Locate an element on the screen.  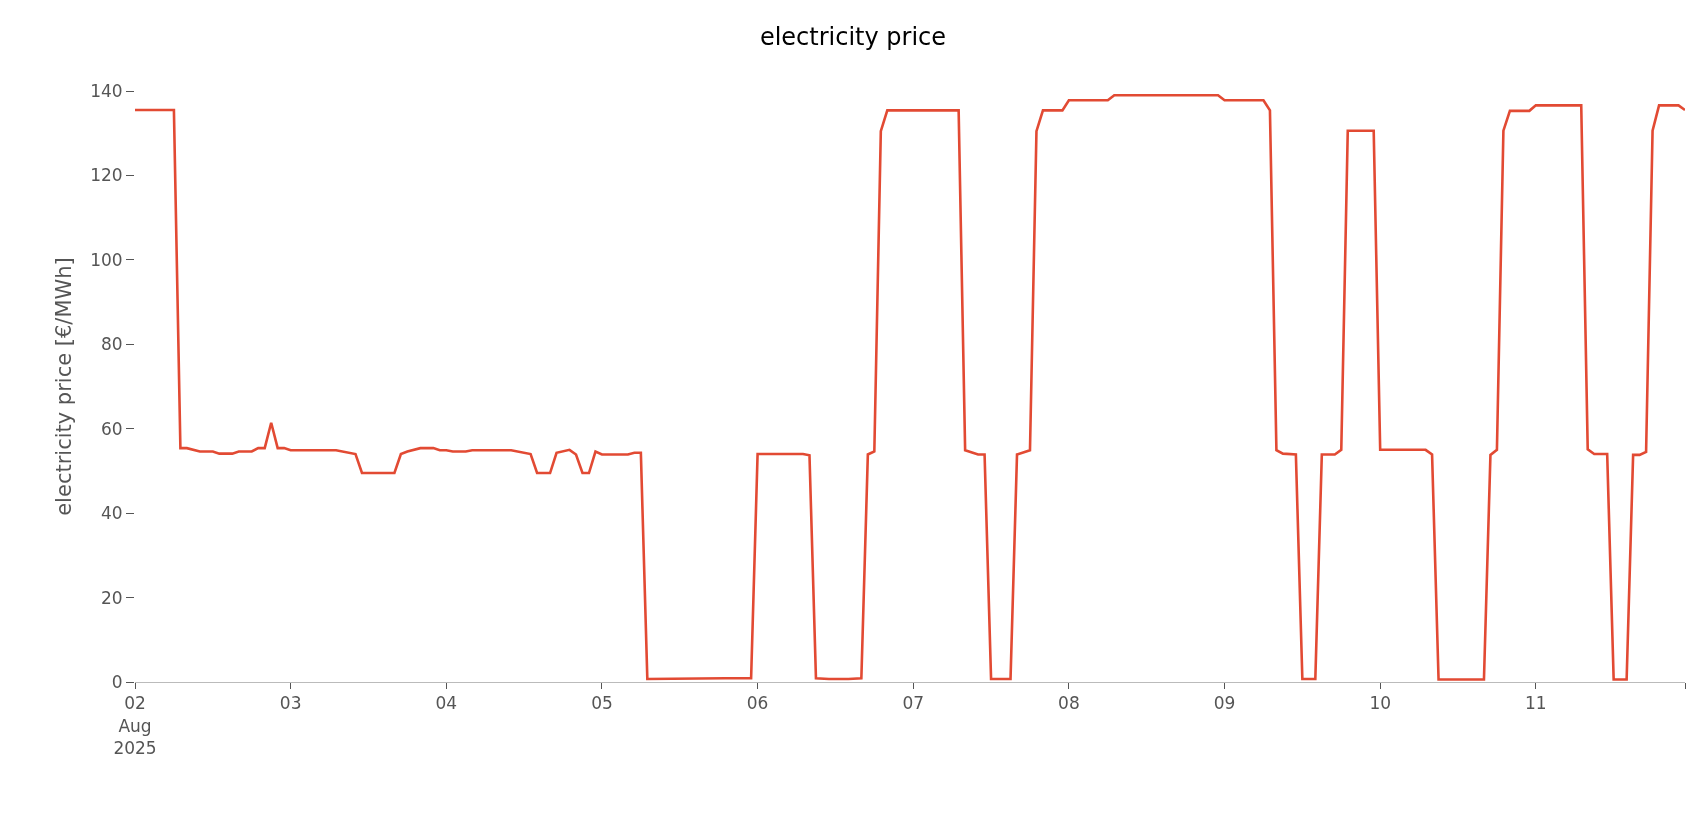
y-axis-title: electricity price [€/MWh] is located at coordinates (64, 386).